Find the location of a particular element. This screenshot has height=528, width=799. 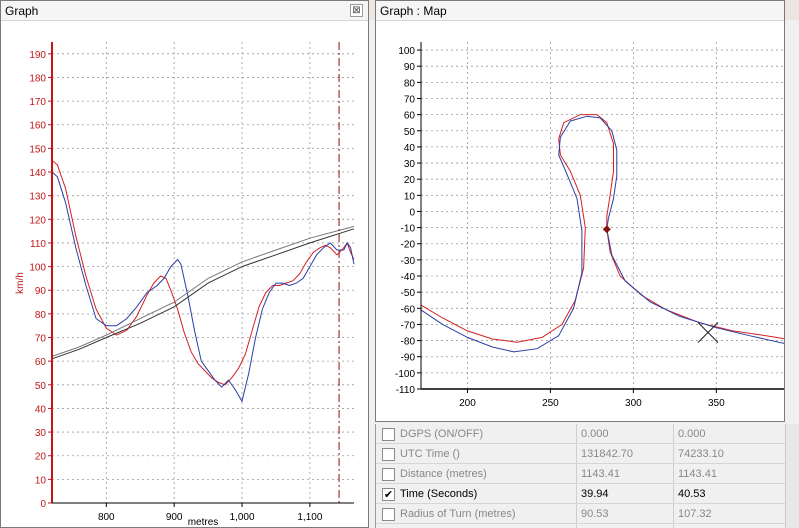

speed-x-tick-label: 1,100 is located at coordinates (309, 517).